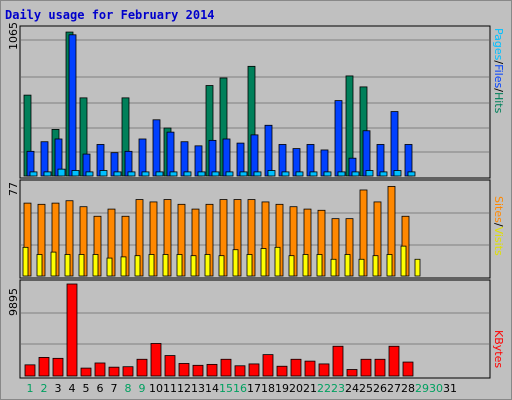 This screenshot has width=512, height=400. Describe the element at coordinates (184, 388) in the screenshot. I see `day-label-12: 12` at that location.